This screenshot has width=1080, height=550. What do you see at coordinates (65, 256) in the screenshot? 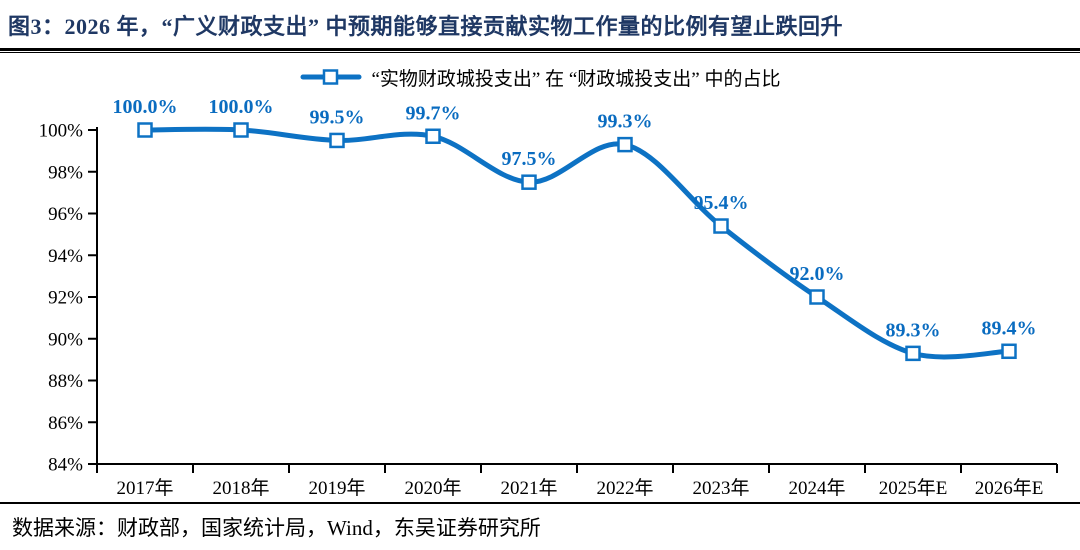
I see `svg-text: 94%` at bounding box center [65, 256].